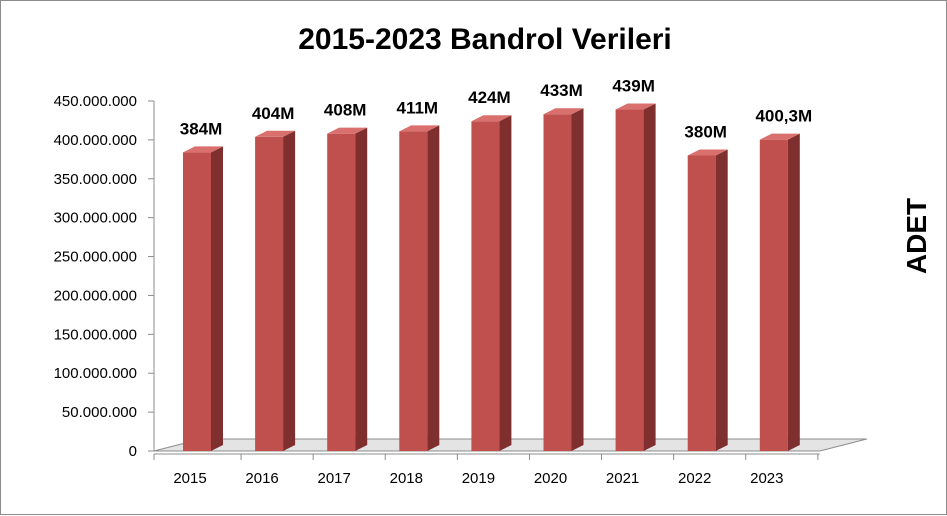 The width and height of the screenshot is (947, 516). Describe the element at coordinates (95, 334) in the screenshot. I see `y-tick-label: 150.000.000` at that location.